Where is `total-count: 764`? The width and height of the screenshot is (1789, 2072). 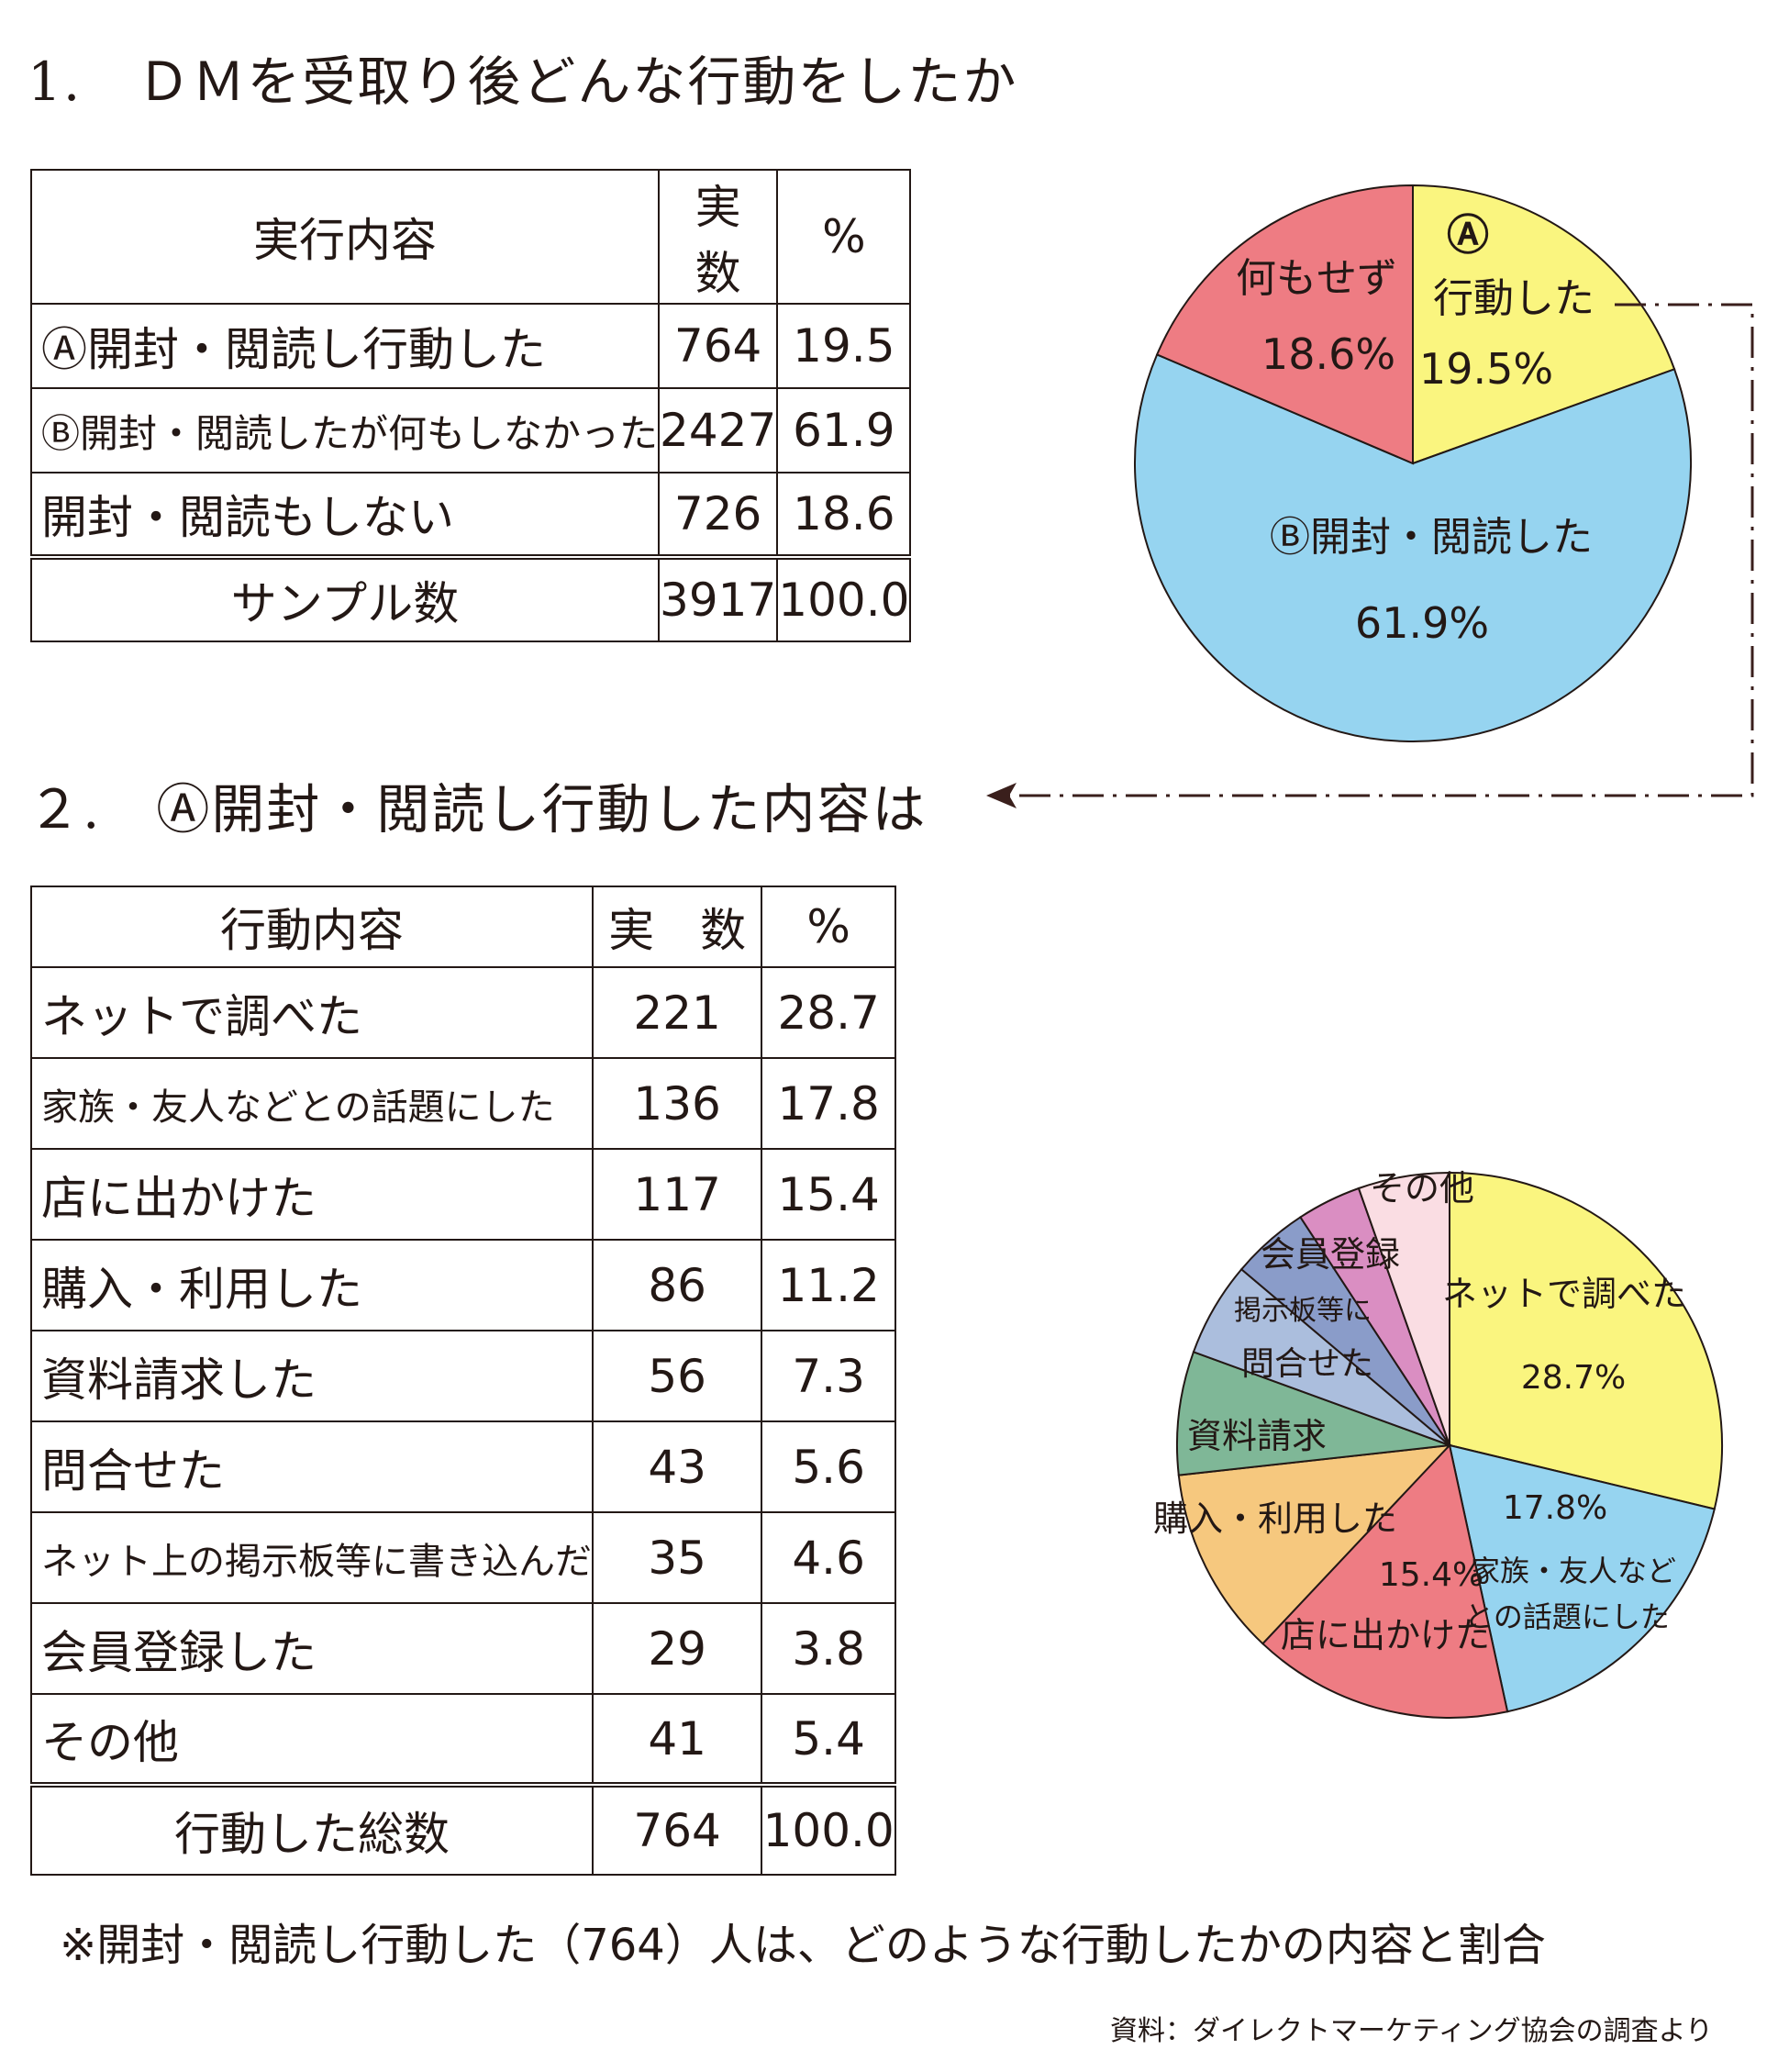 total-count: 764 is located at coordinates (677, 1829).